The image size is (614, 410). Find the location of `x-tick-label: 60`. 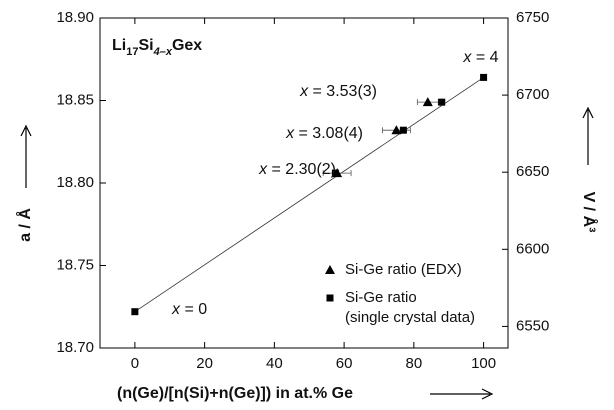

x-tick-label: 60 is located at coordinates (344, 363).